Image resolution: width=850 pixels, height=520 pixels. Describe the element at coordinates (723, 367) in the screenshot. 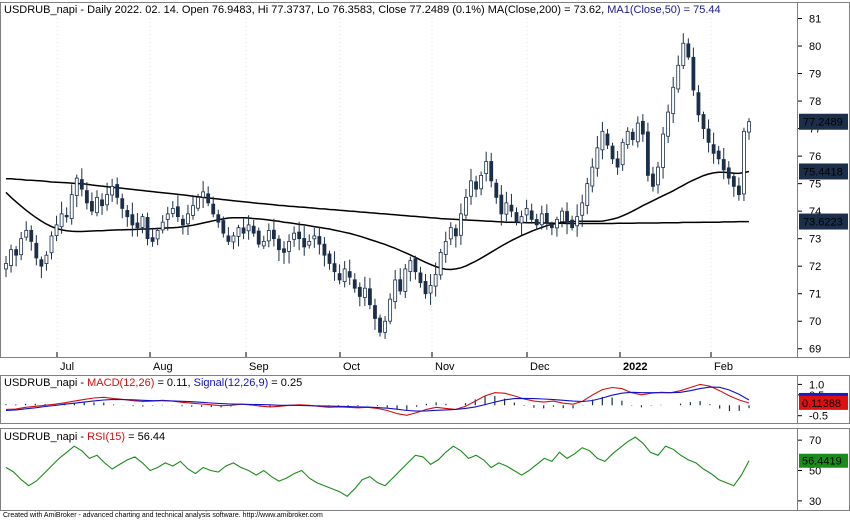

I see `date-tick-label: Feb` at that location.